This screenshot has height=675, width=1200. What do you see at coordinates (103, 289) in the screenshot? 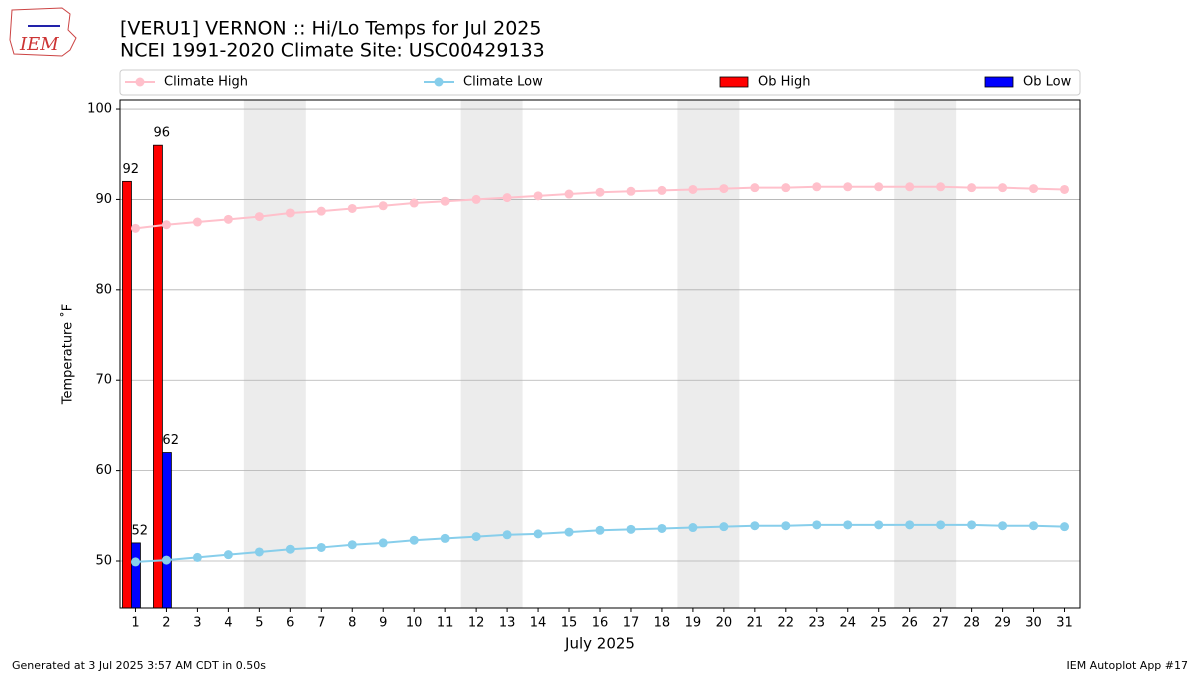
I see `y-tick-label: 80` at bounding box center [103, 289].